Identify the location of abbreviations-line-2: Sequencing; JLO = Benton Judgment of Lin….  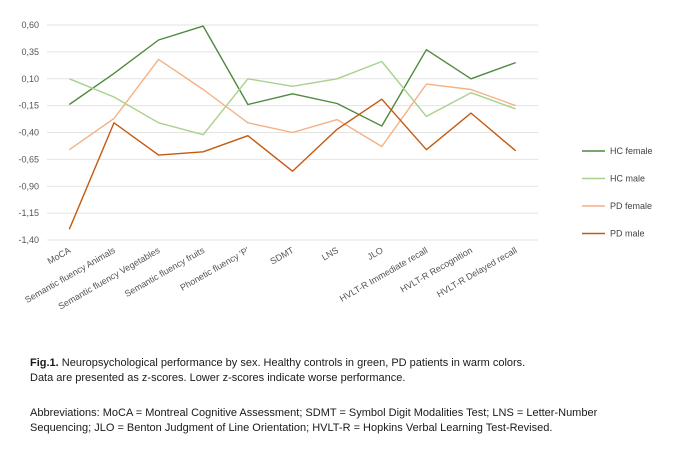
(291, 428).